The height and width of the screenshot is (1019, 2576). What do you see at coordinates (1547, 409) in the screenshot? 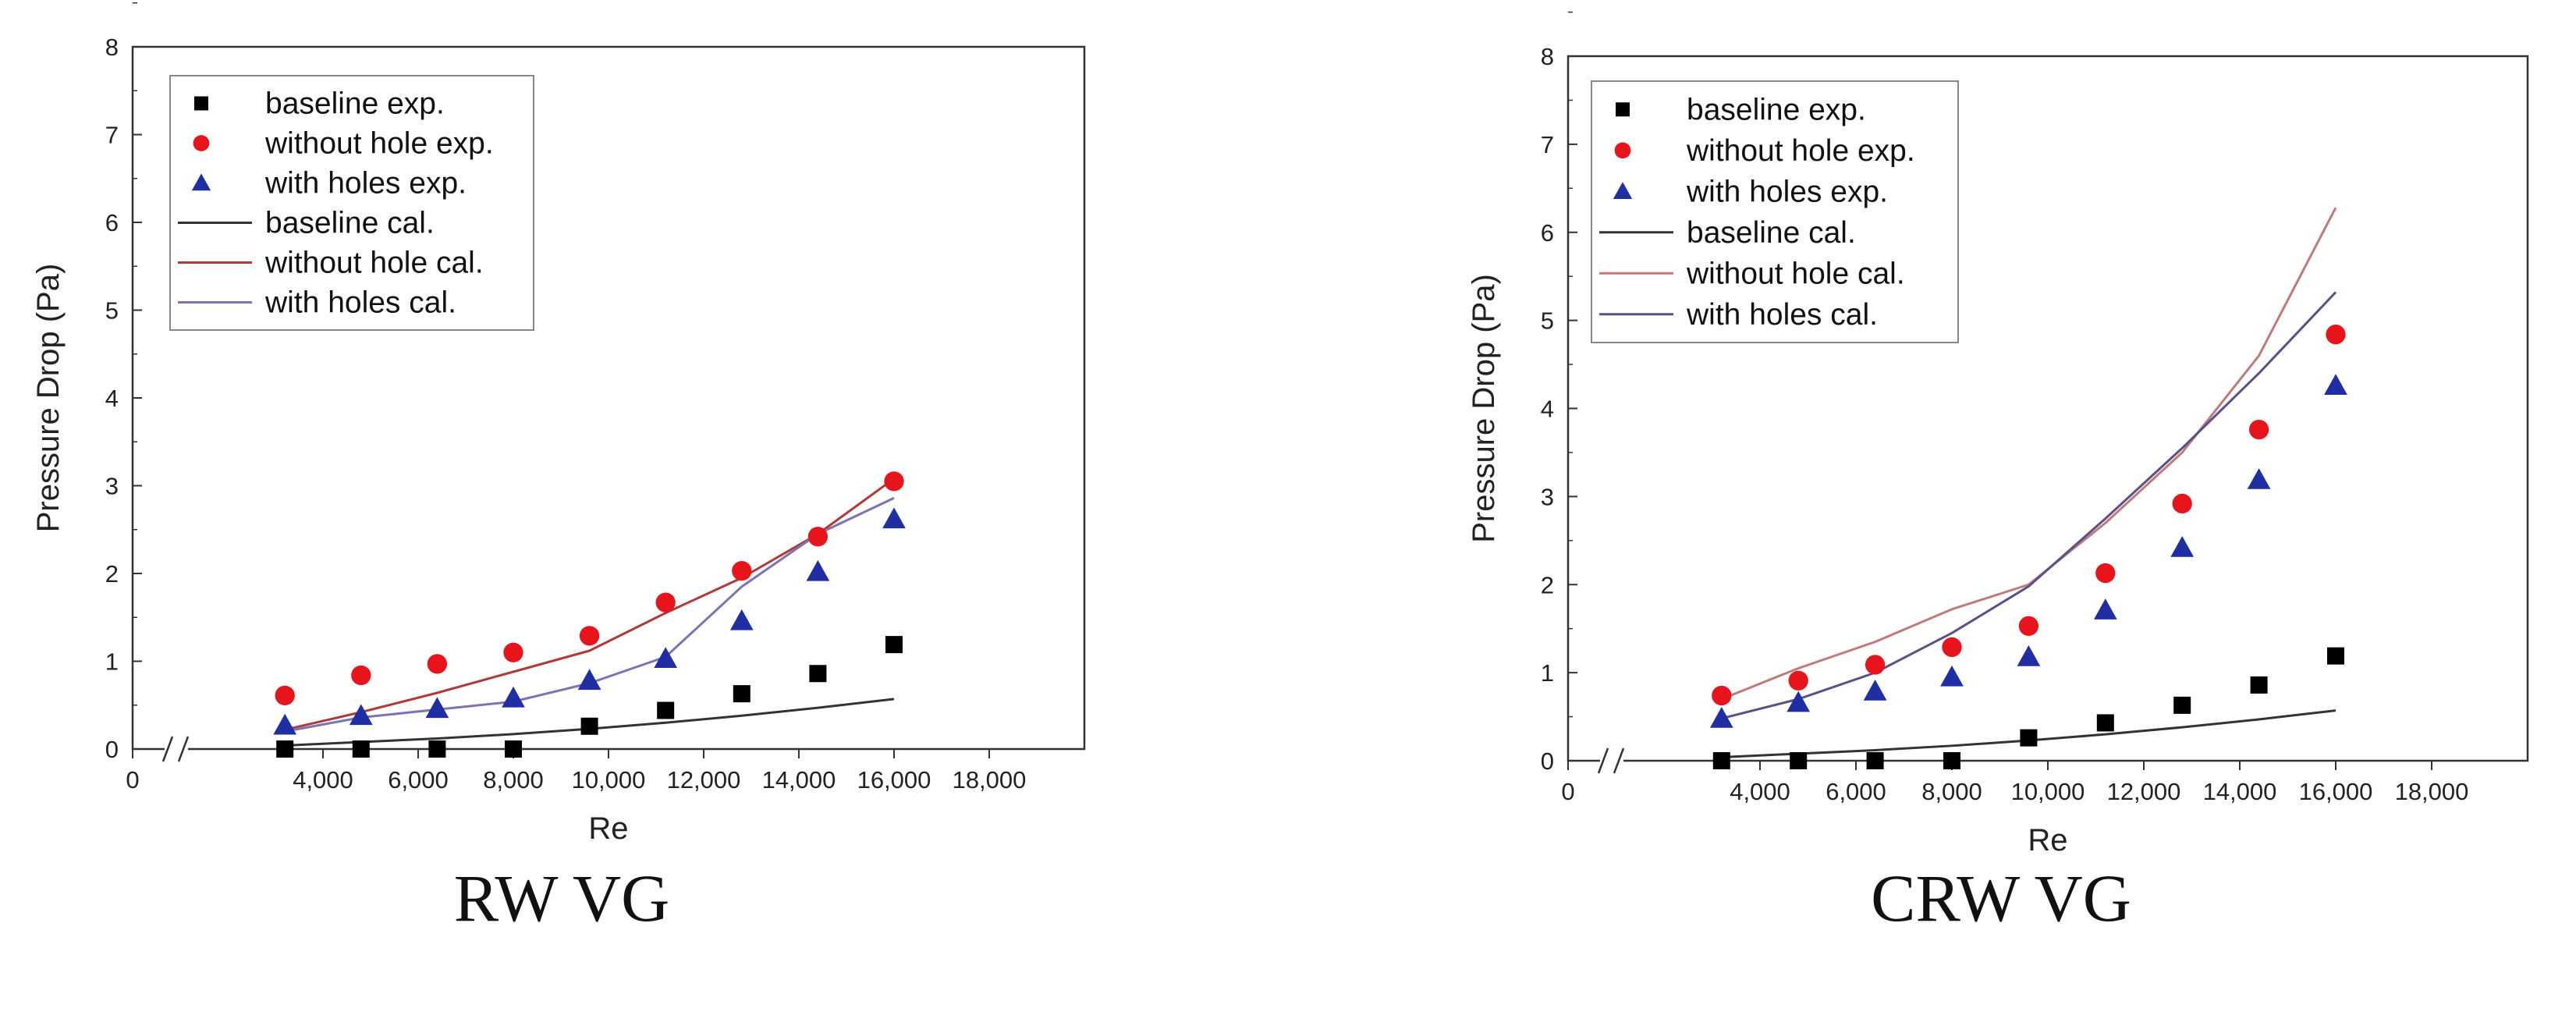
I see `y-tick-label: 4` at bounding box center [1547, 409].